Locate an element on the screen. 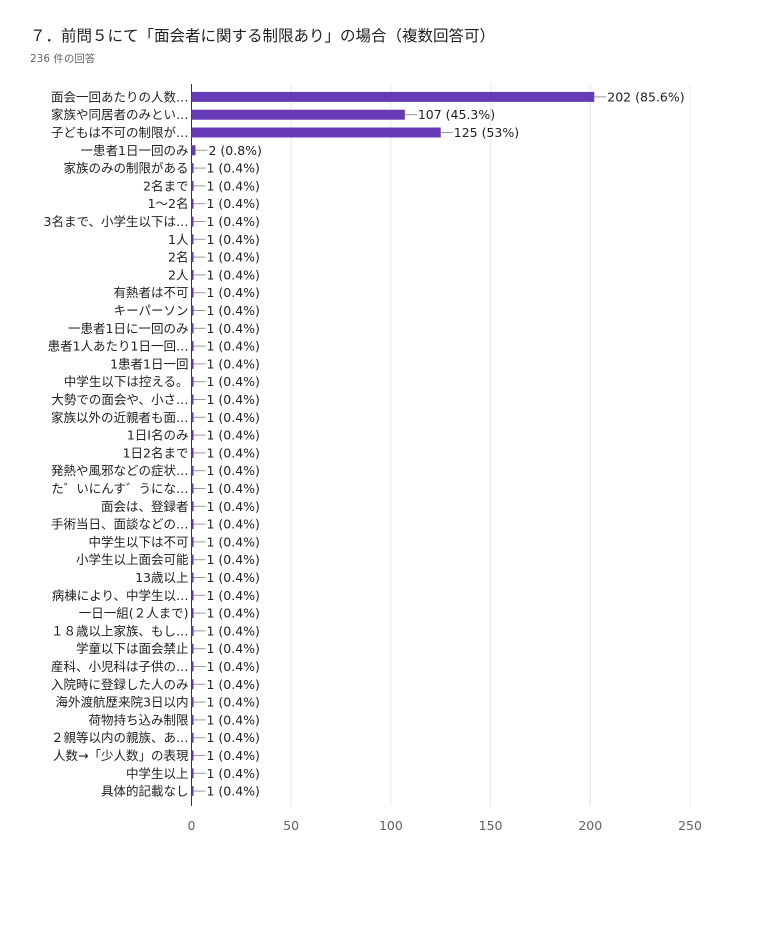 The width and height of the screenshot is (768, 951). value-label: 125 (53%) is located at coordinates (486, 132).